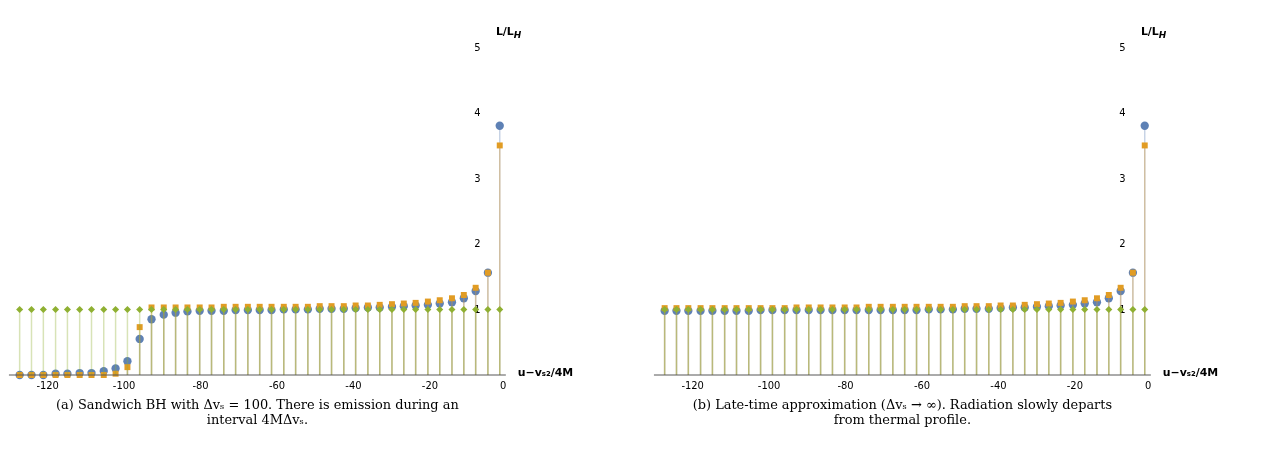 This screenshot has height=464, width=1288. I want to click on text: (b) Late-time approximation (Δvₛ → ∞). Radiation slowly departs from thermal profile., so click(902, 411).